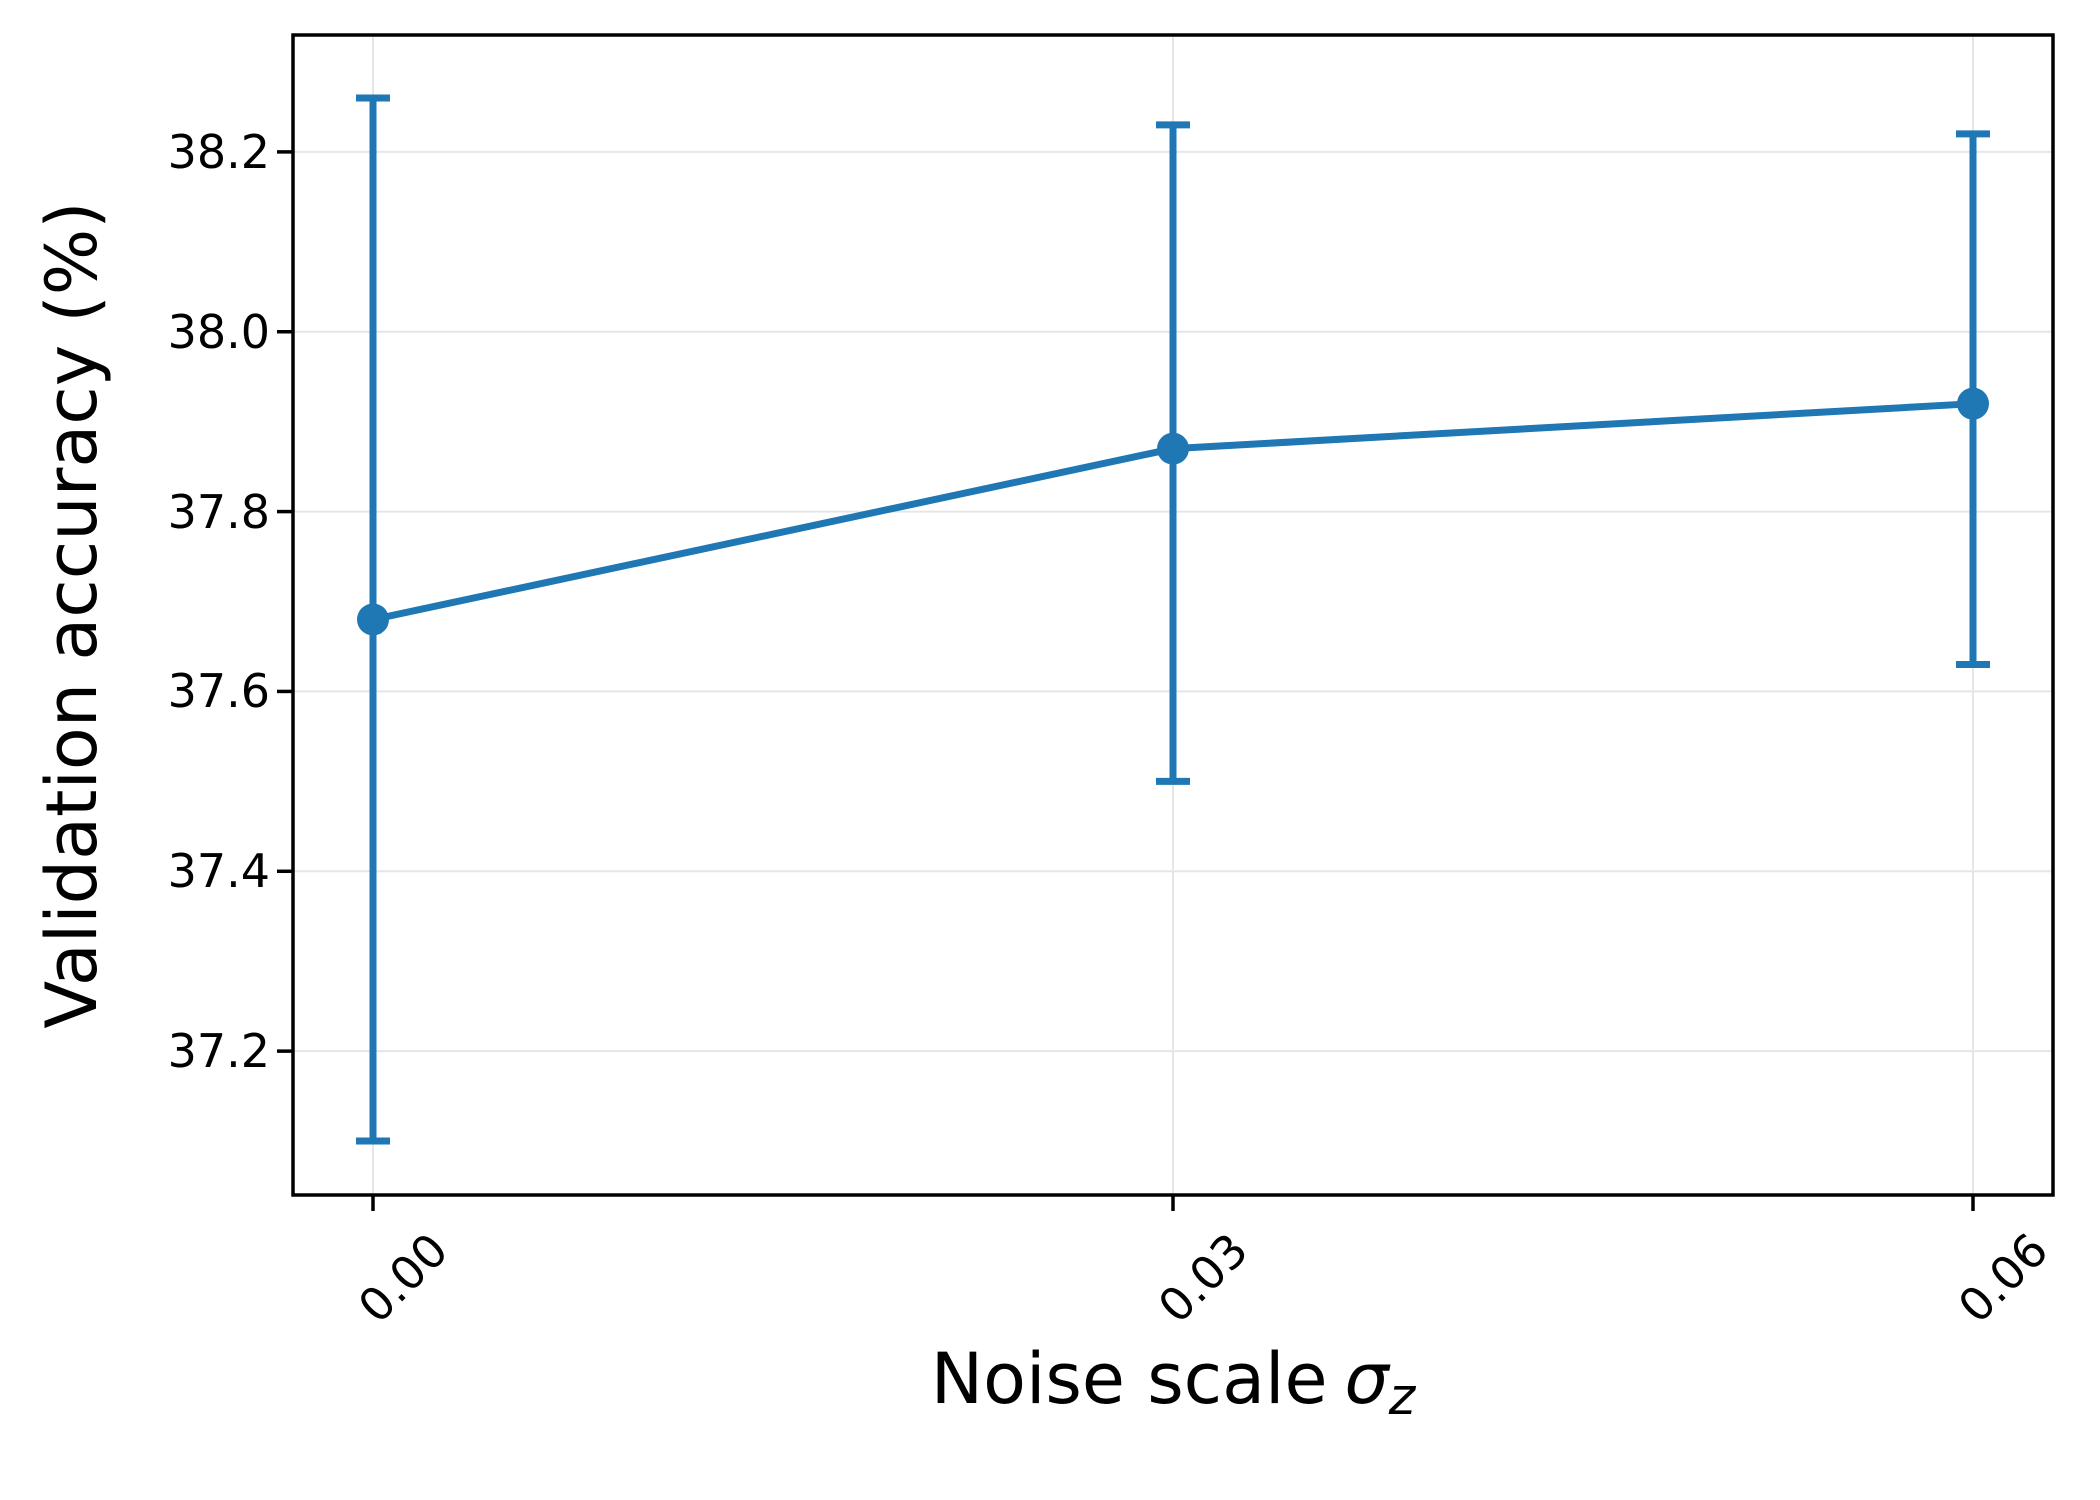  What do you see at coordinates (1402, 1397) in the screenshot?
I see `sigma-subscript: z` at bounding box center [1402, 1397].